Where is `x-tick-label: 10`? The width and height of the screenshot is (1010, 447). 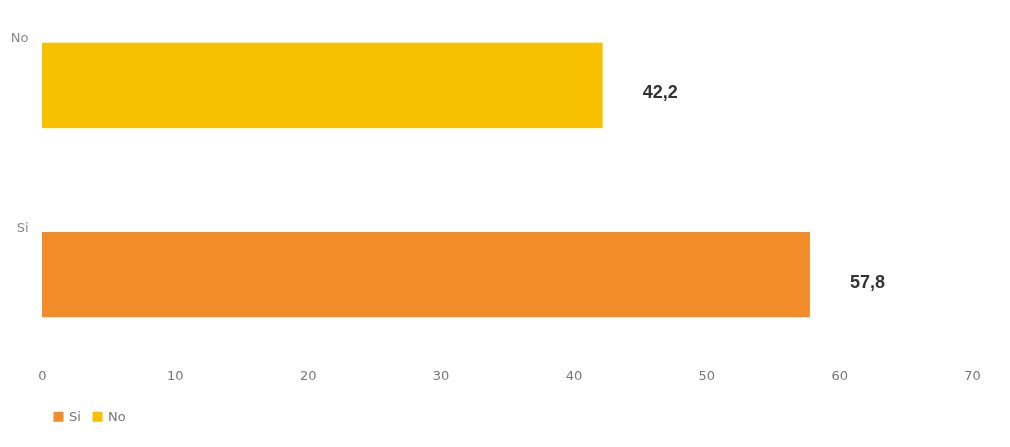 x-tick-label: 10 is located at coordinates (175, 375).